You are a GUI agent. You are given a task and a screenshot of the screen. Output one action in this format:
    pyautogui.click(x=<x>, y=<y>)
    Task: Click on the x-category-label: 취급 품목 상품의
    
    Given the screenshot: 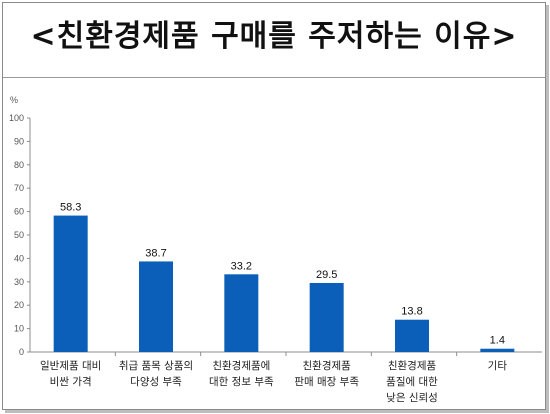 What is the action you would take?
    pyautogui.click(x=156, y=366)
    